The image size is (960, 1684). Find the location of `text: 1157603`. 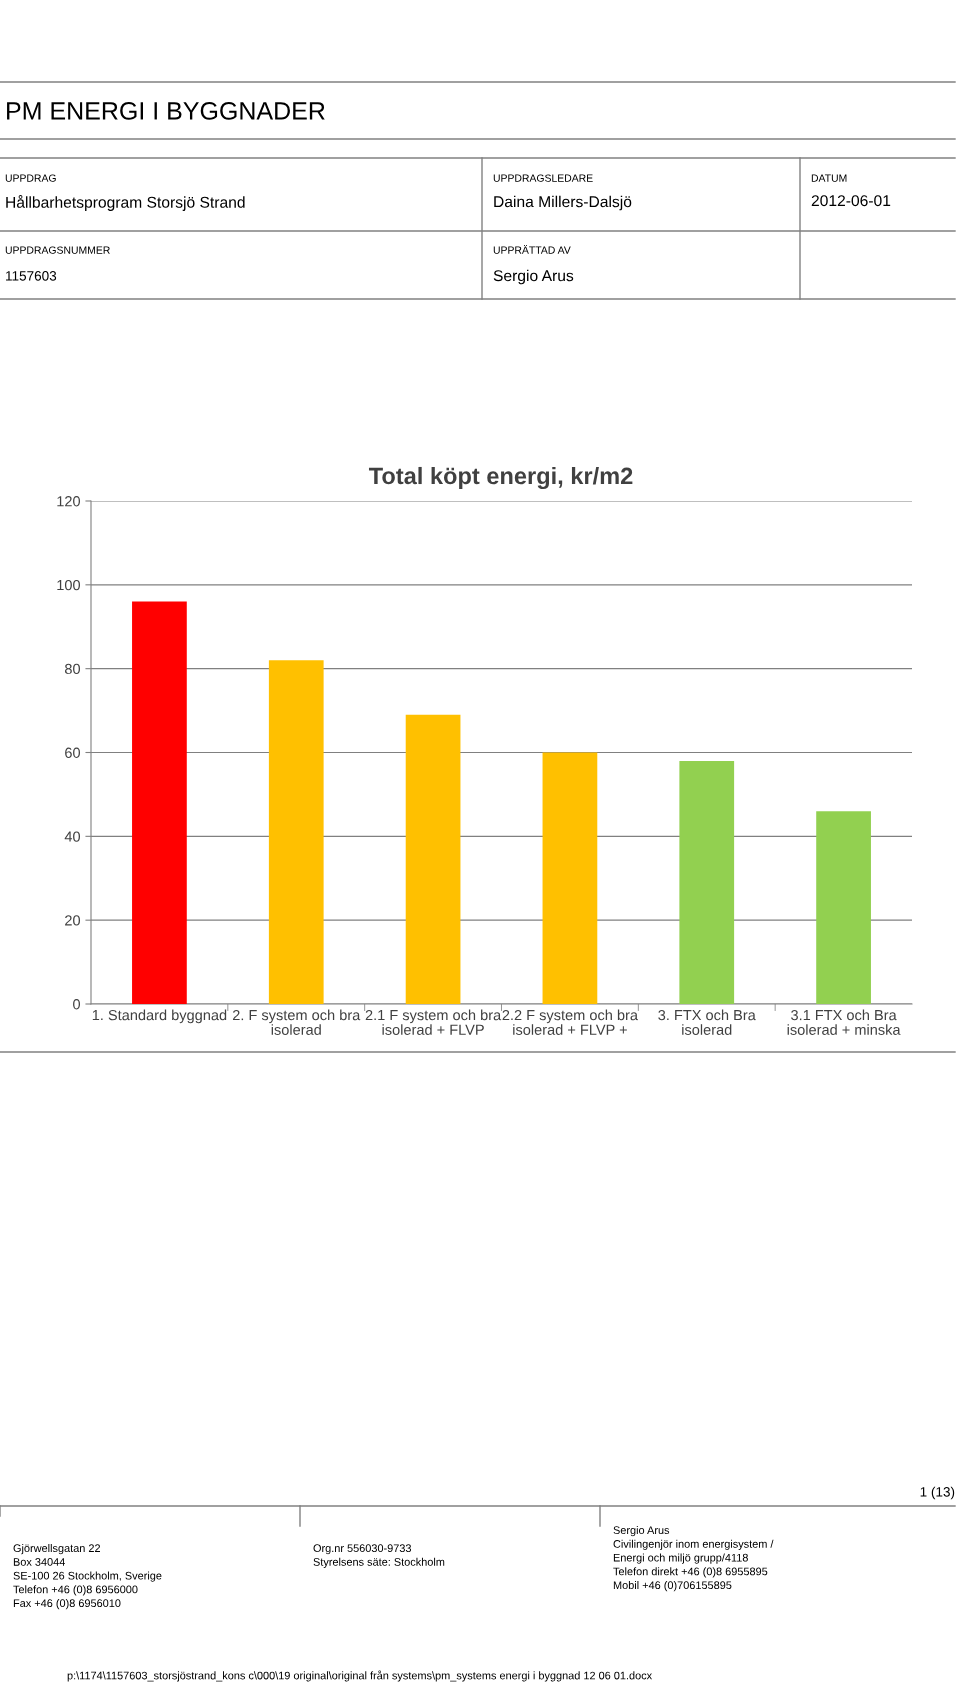

text: 1157603 is located at coordinates (31, 276).